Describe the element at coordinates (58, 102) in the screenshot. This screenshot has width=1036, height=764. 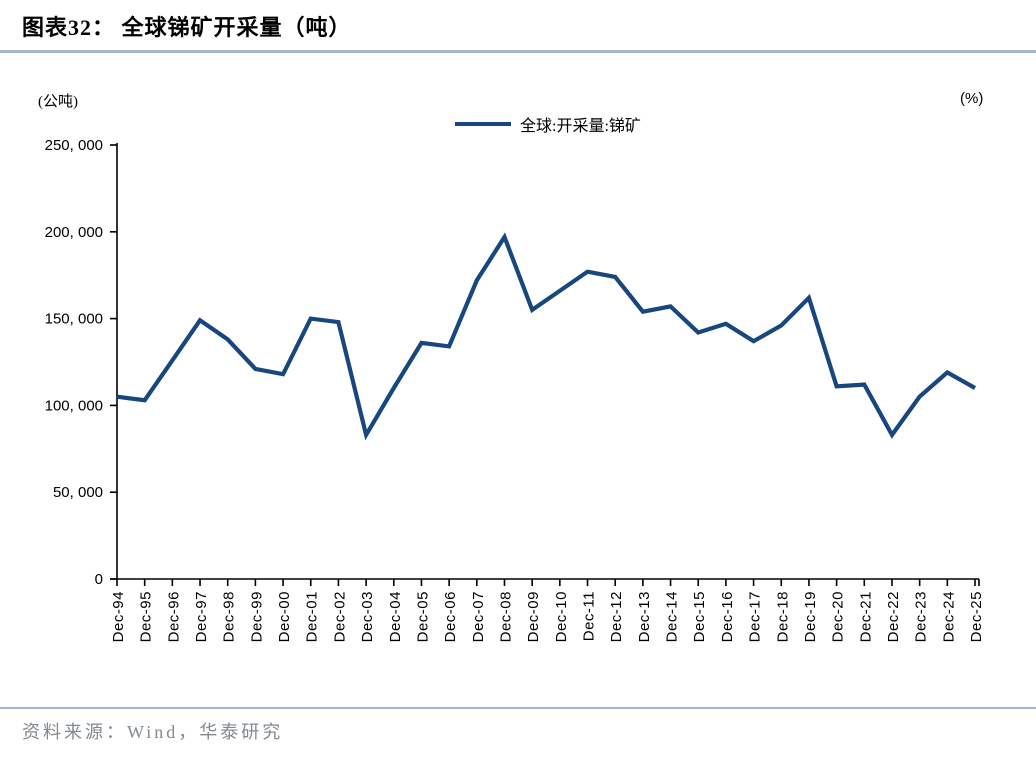
I see `left-axis-unit-label: (公吨)` at that location.